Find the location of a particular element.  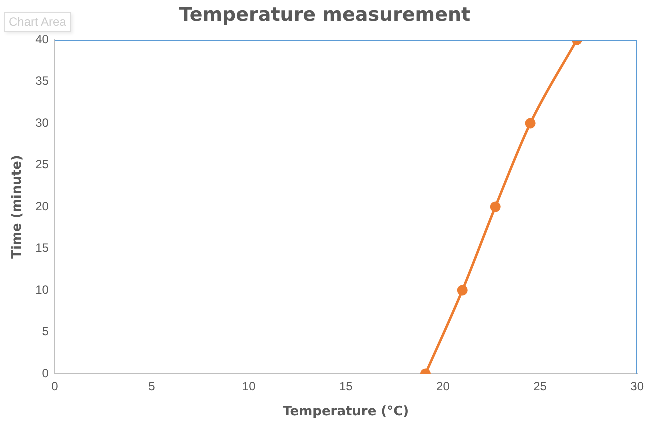

x-tick-label: 30 is located at coordinates (637, 387).